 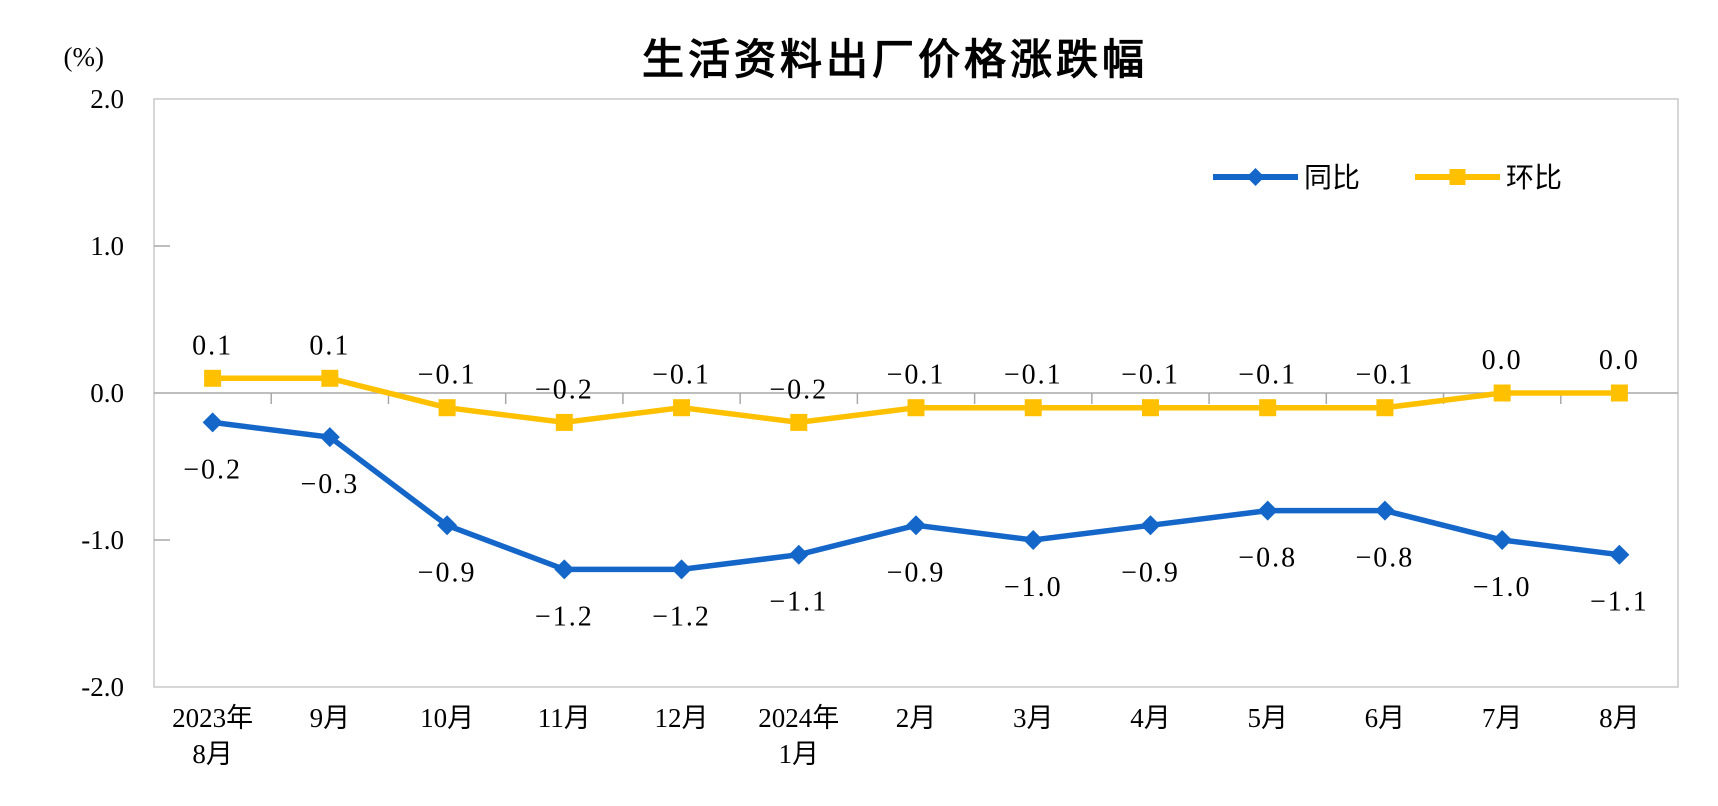 What do you see at coordinates (107, 393) in the screenshot?
I see `y-tick-label: 0.0` at bounding box center [107, 393].